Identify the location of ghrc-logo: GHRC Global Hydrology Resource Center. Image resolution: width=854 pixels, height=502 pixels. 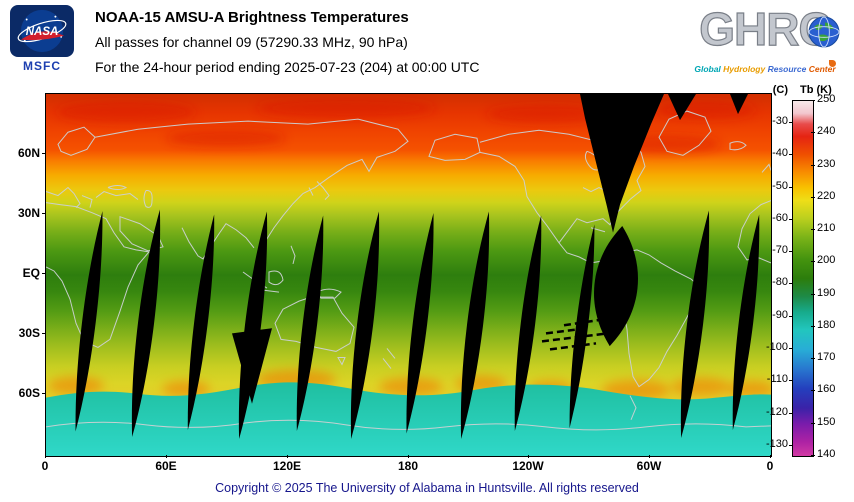
(765, 41).